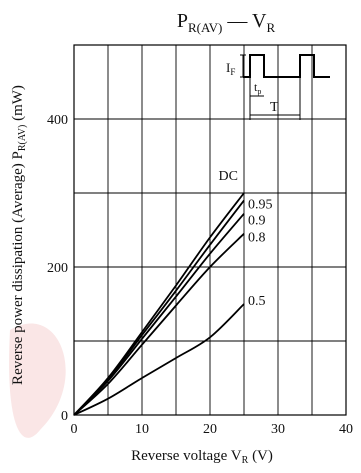 This screenshot has width=361, height=473. I want to click on y-axis-ticks: 0 200 400, so click(57, 268).